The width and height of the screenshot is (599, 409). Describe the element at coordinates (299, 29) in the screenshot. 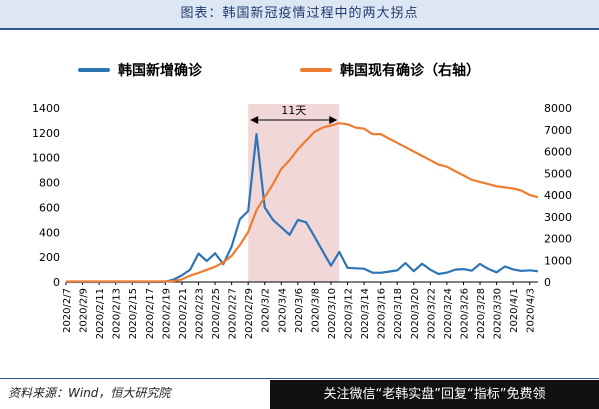

I see `title-rule` at that location.